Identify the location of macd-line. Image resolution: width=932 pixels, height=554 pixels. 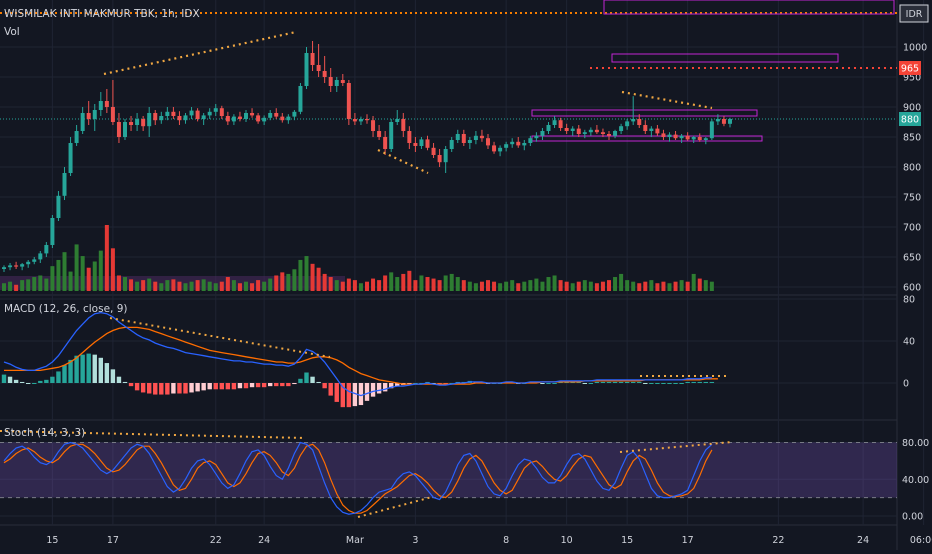
(357, 354).